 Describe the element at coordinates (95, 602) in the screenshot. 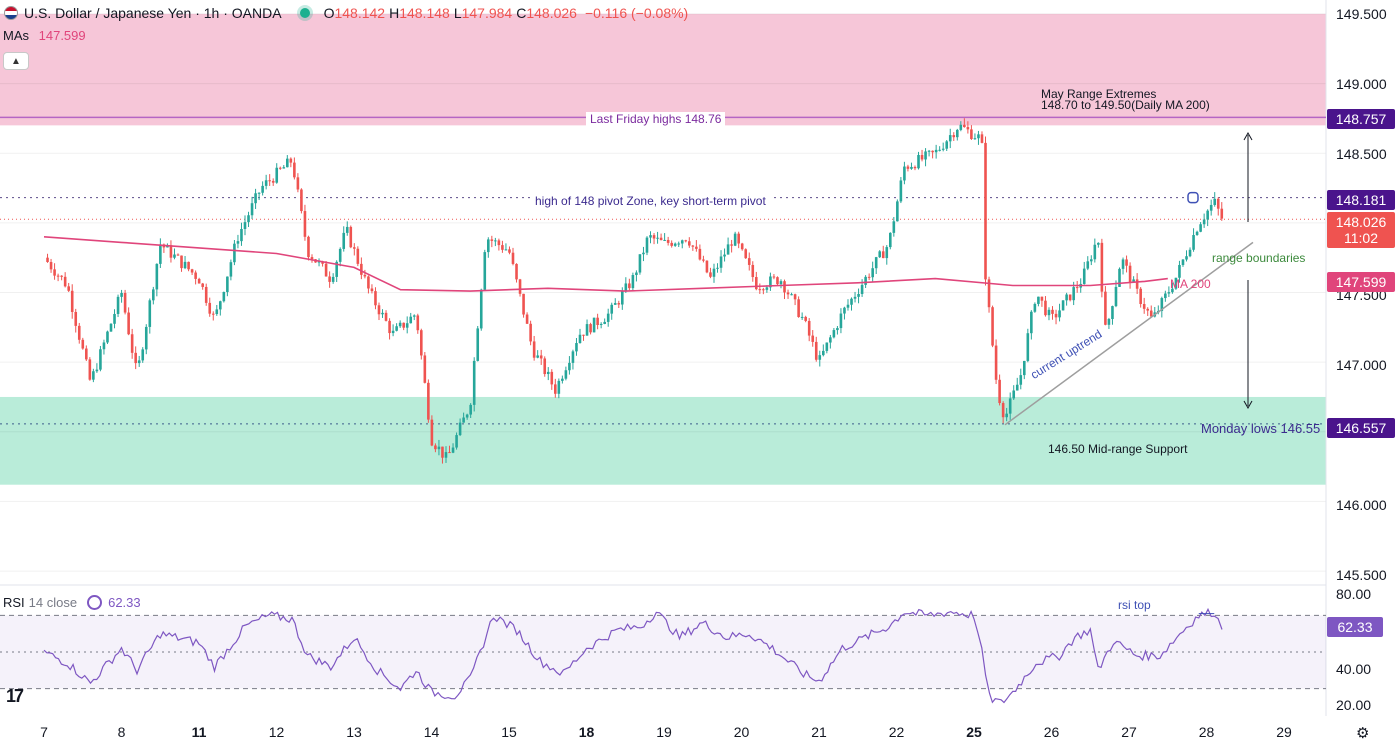

I see `refresh-icon` at that location.